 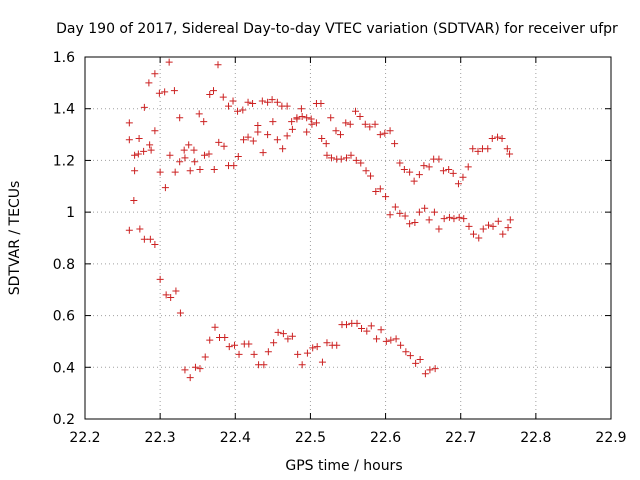 What do you see at coordinates (64, 161) in the screenshot?
I see `y-tick-label: 1.2` at bounding box center [64, 161].